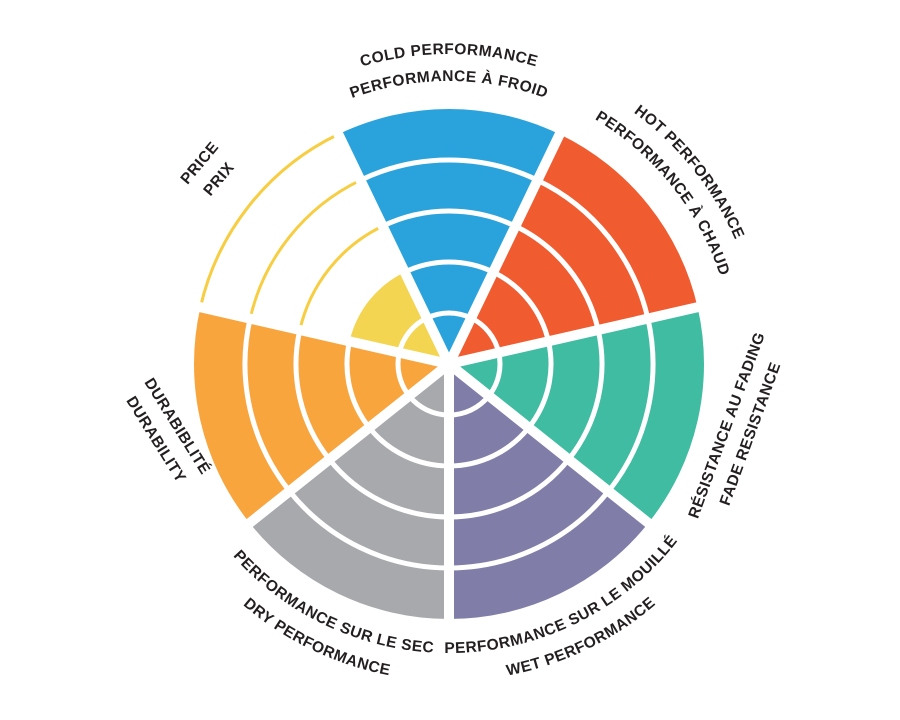 The image size is (900, 720). What do you see at coordinates (449, 85) in the screenshot?
I see `label-cold-performance-fr: PERFORMANCE À FROID` at bounding box center [449, 85].